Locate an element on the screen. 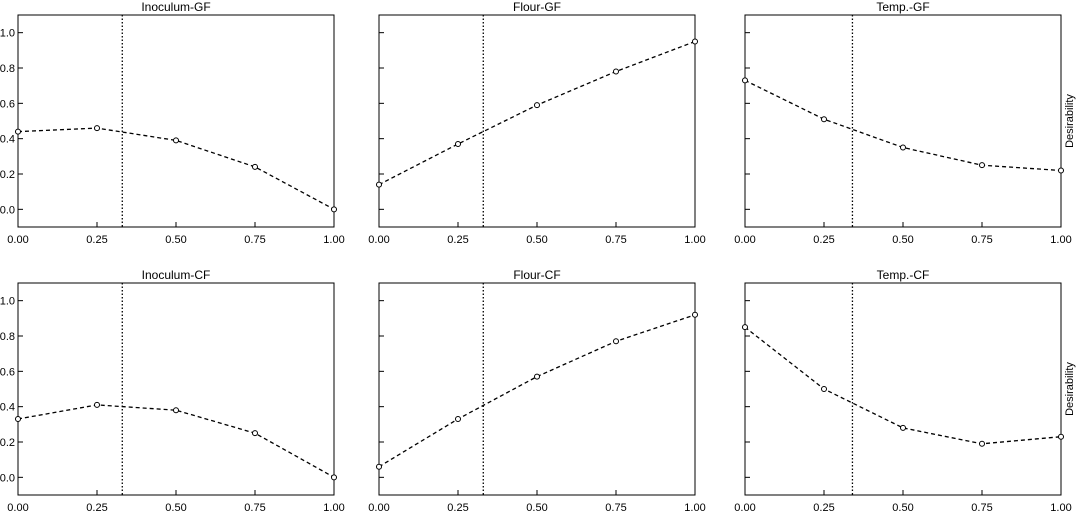 The height and width of the screenshot is (525, 1084). panel-title: Inoculum-CF is located at coordinates (176, 275).